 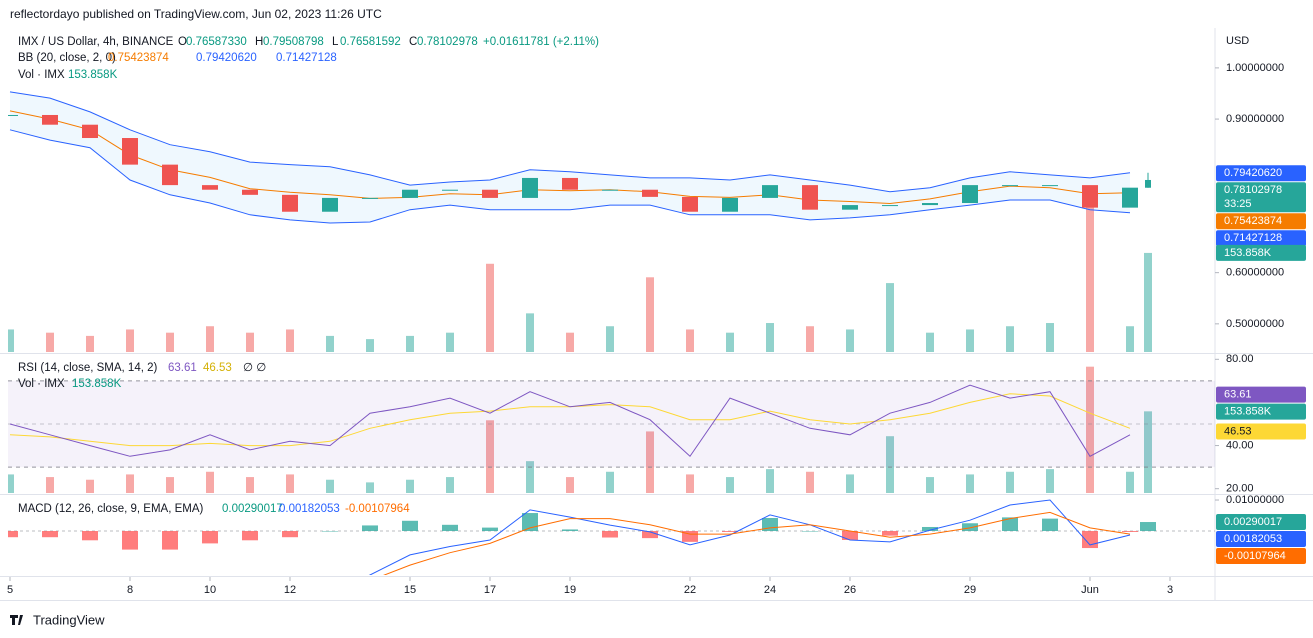 I want to click on x-tick-label: 22, so click(x=690, y=590).